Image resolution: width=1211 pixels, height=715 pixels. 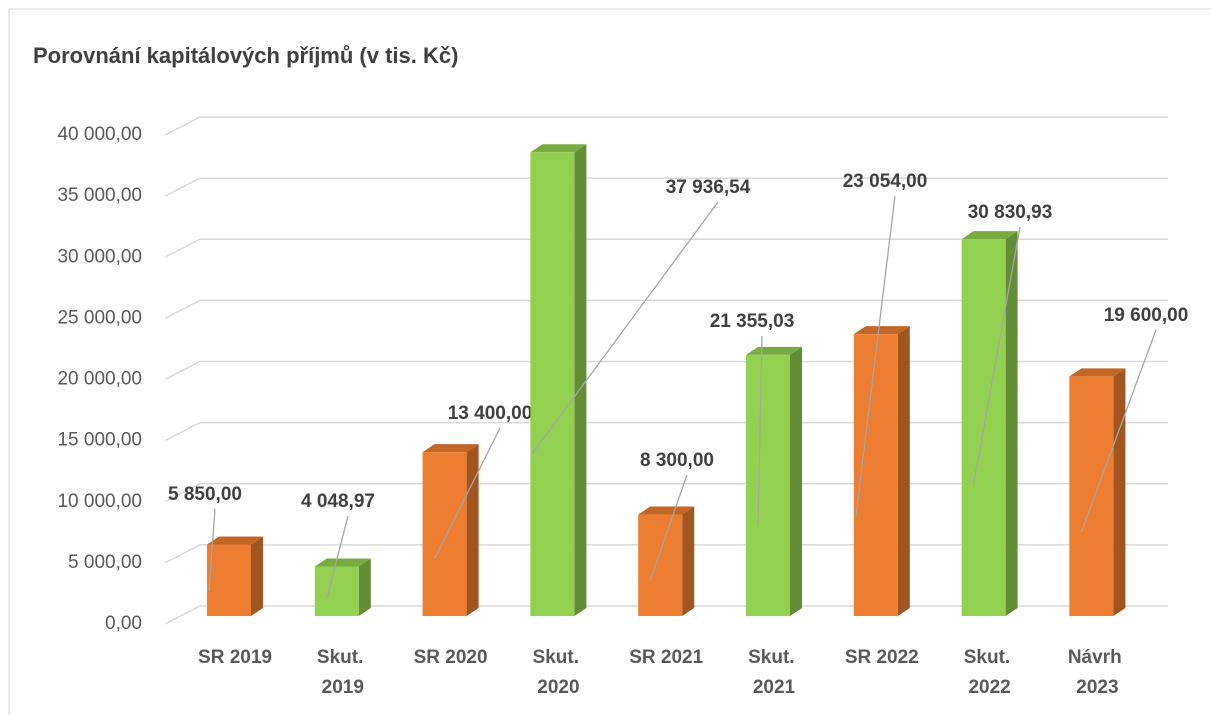 I want to click on data-label: 8 300,00, so click(x=677, y=460).